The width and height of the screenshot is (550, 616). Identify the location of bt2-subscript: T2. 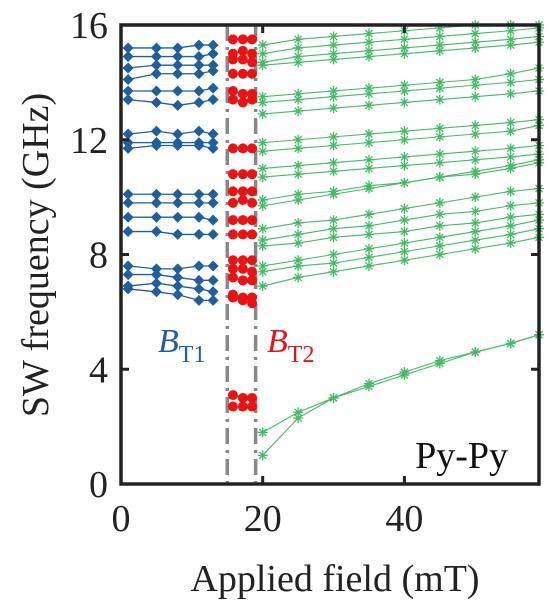
(301, 355).